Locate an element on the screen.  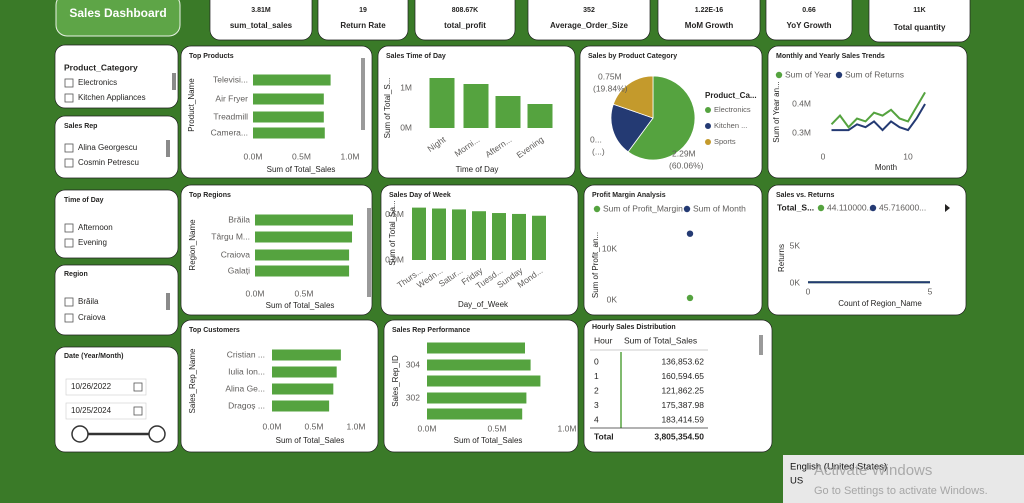
table-cell: 1 is located at coordinates (596, 376).